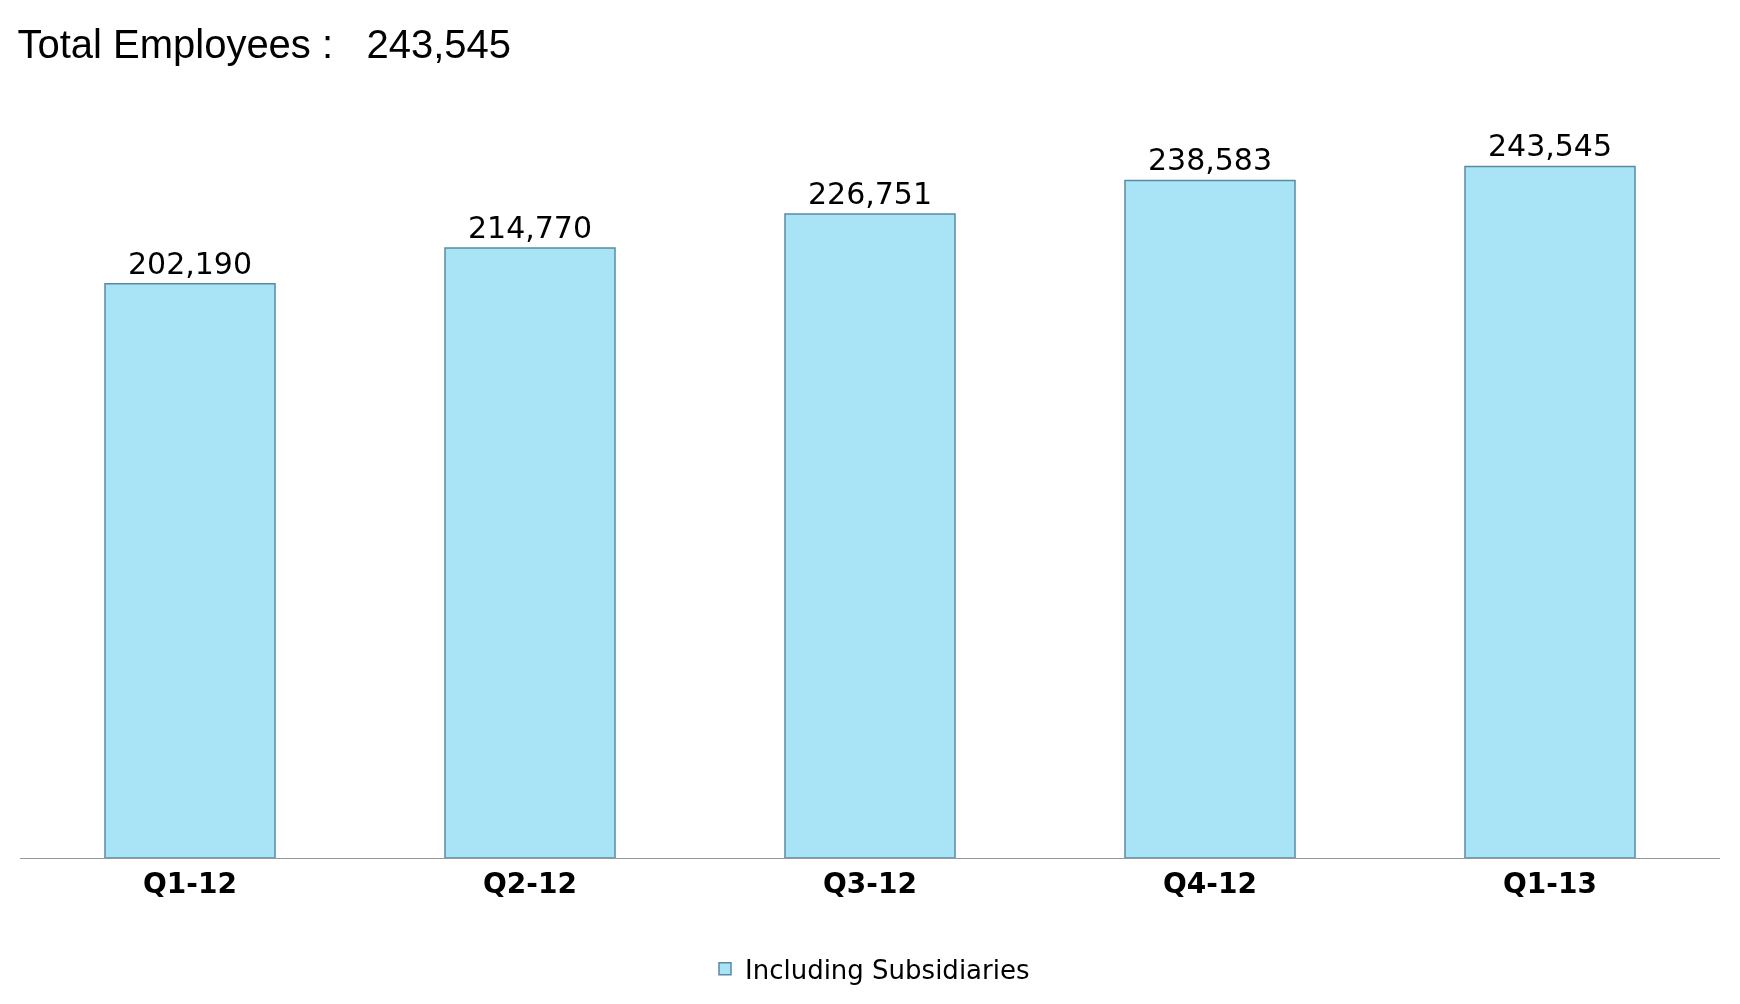  Describe the element at coordinates (1210, 160) in the screenshot. I see `data-label: 238,583` at that location.